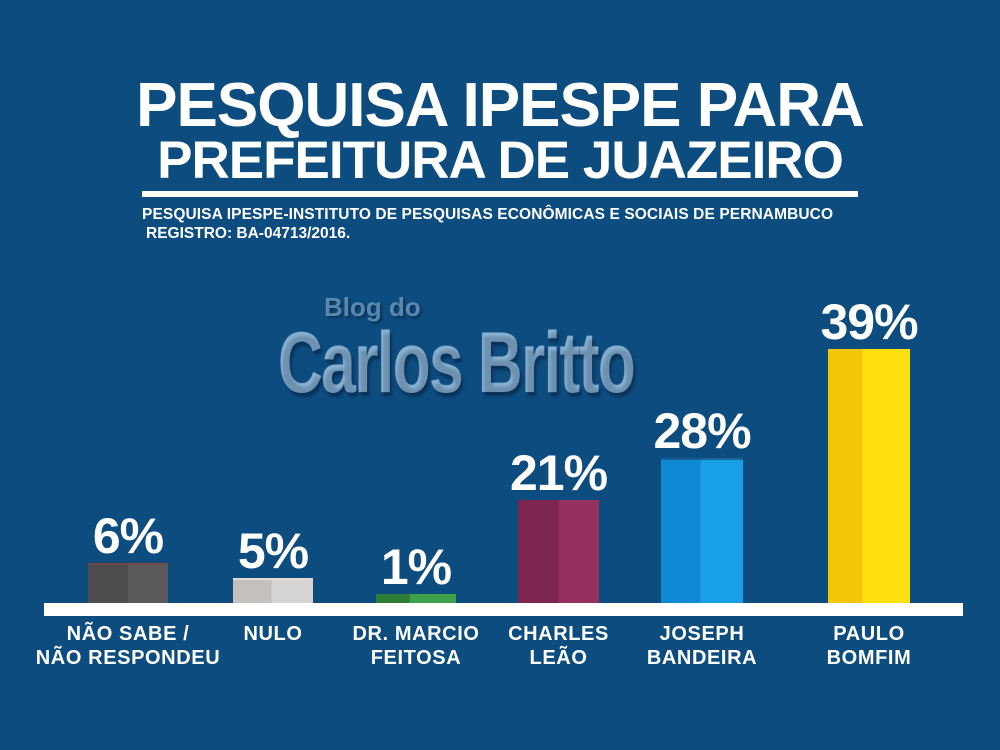 This screenshot has height=750, width=1000. What do you see at coordinates (128, 658) in the screenshot?
I see `category-line-2: NÃO RESPONDEU` at bounding box center [128, 658].